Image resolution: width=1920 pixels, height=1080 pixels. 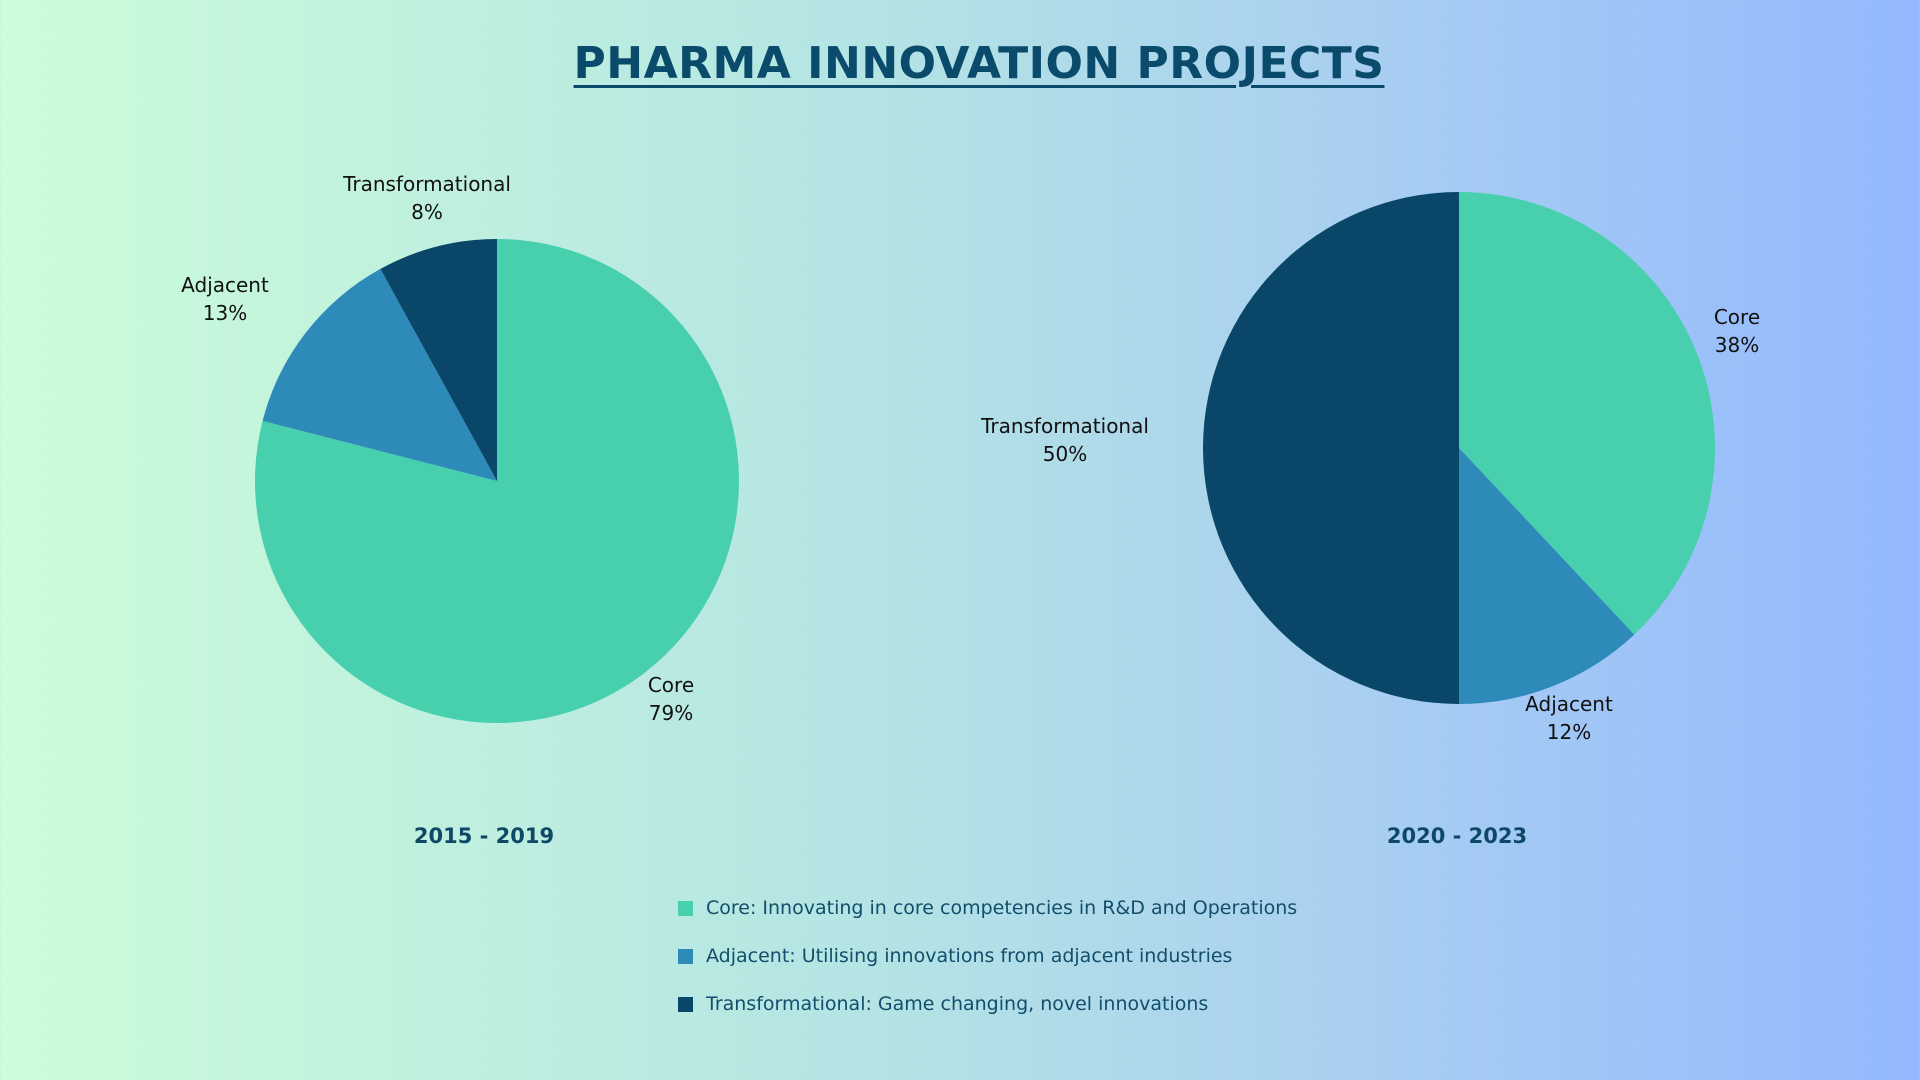 I want to click on slice-value-core: 38%, so click(x=1737, y=345).